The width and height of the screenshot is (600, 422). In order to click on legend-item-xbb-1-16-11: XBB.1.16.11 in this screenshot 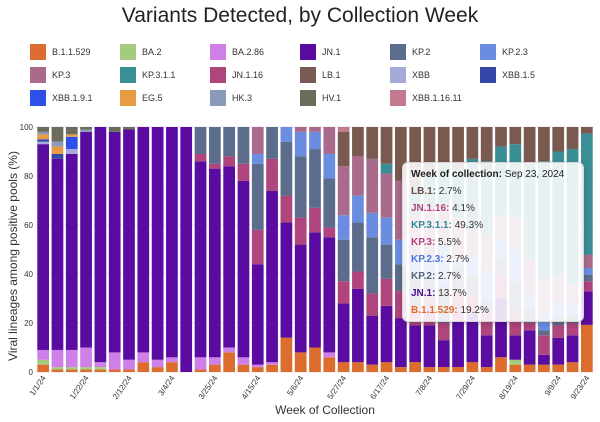, I will do `click(426, 98)`.